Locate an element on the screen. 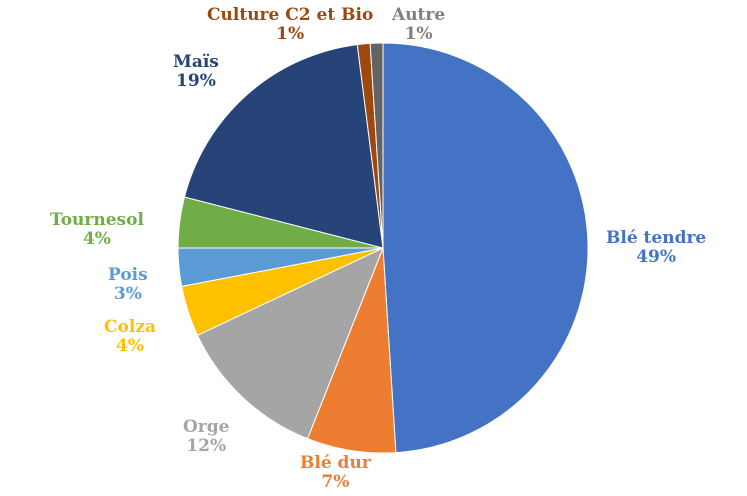 This screenshot has height=496, width=747. pie-slice-orge is located at coordinates (290, 343).